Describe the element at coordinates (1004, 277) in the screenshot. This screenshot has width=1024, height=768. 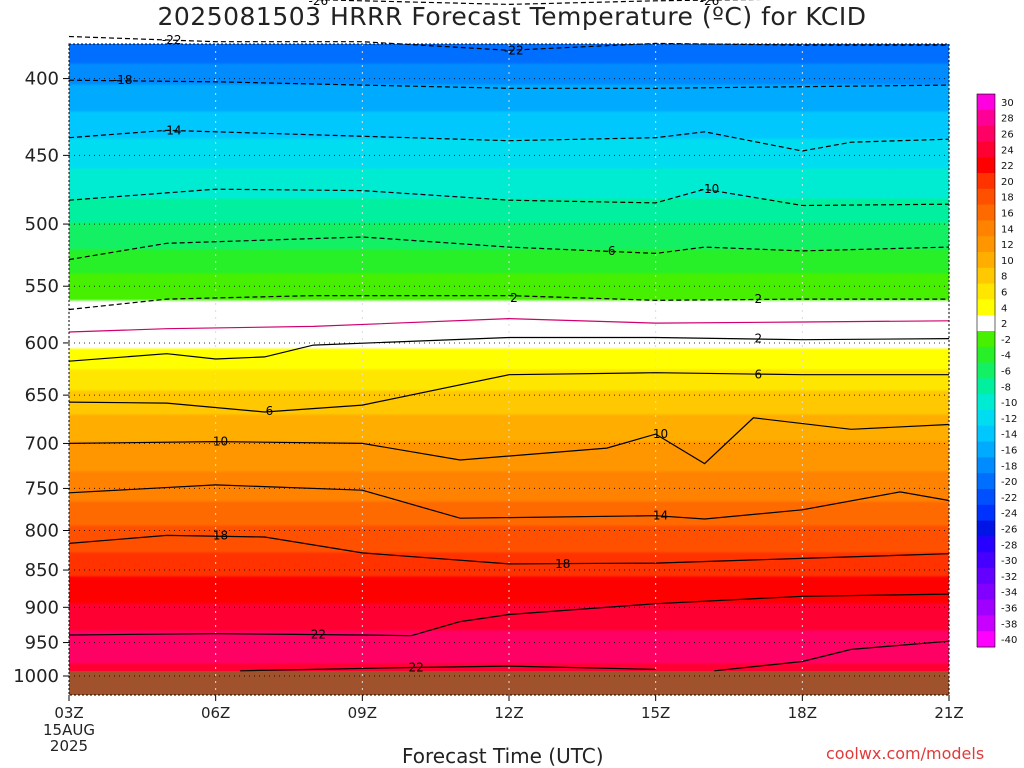
I see `colorbar-label: 8` at that location.